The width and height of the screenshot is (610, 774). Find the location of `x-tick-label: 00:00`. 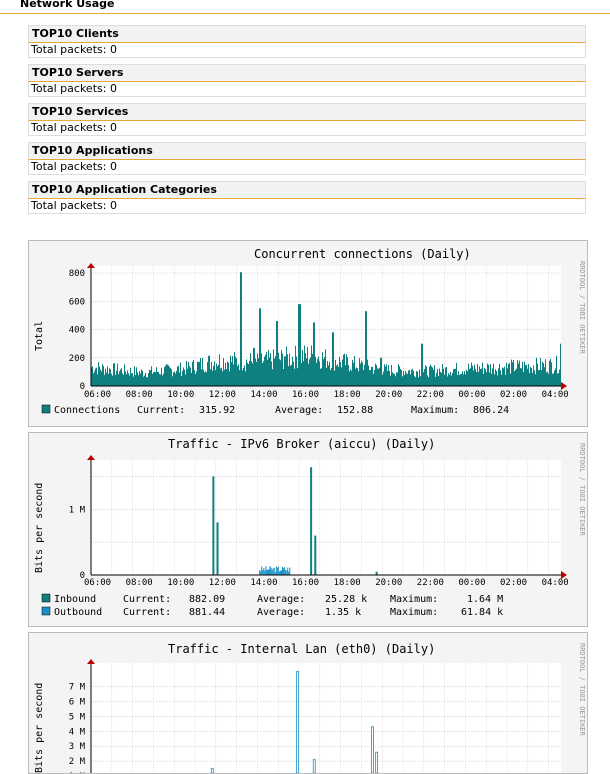

x-tick-label: 00:00 is located at coordinates (471, 395).